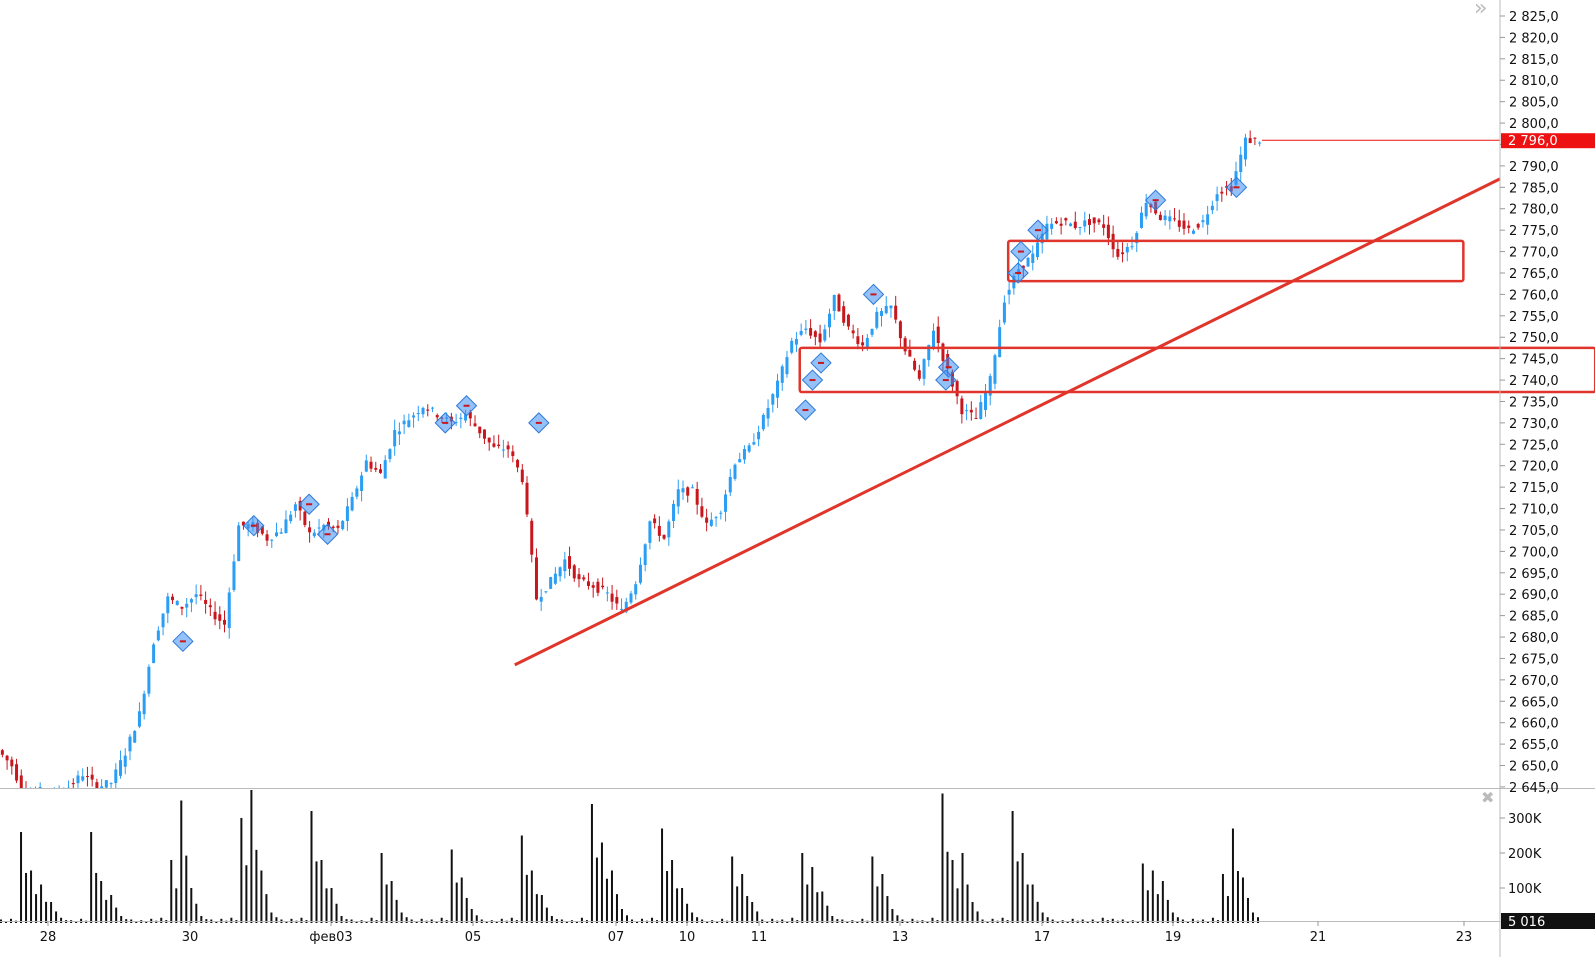 Image resolution: width=1595 pixels, height=957 pixels. I want to click on svg-text: 2 796,0, so click(1533, 141).